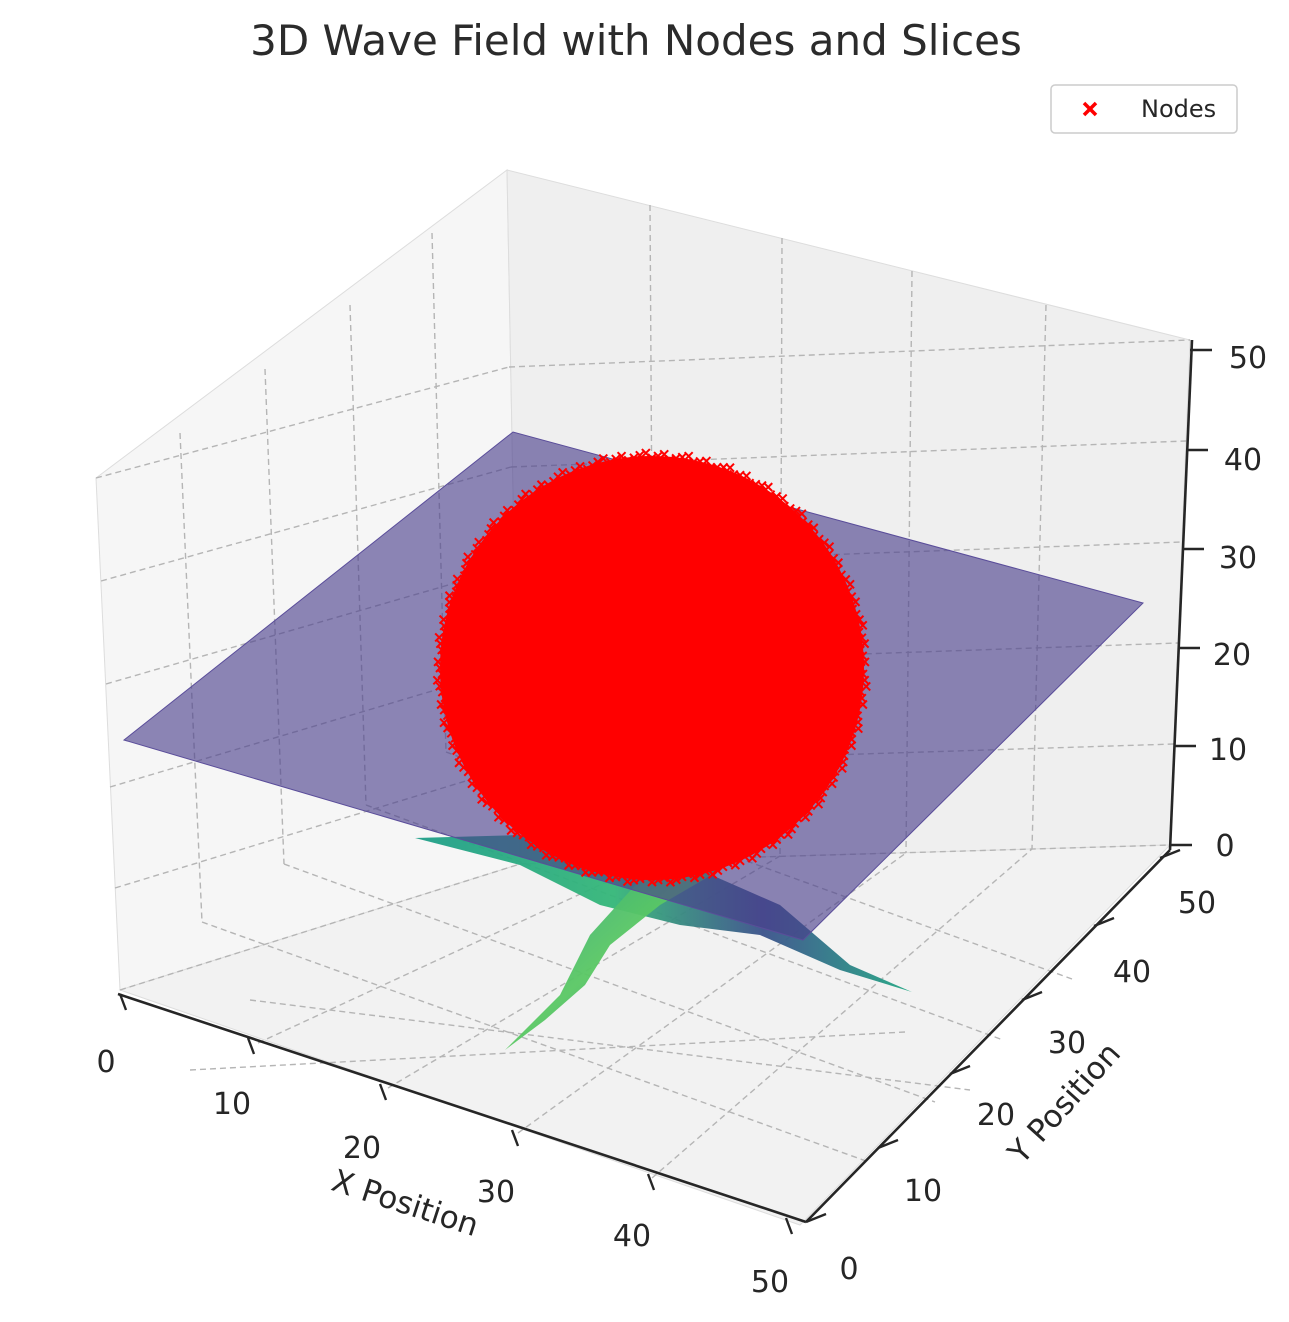  What do you see at coordinates (988, 1036) in the screenshot?
I see `y-axis-line` at bounding box center [988, 1036].